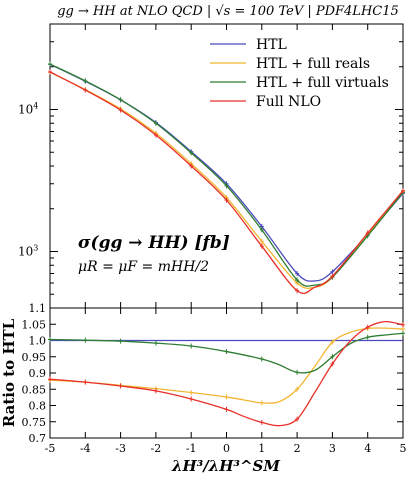  What do you see at coordinates (154, 243) in the screenshot?
I see `cross-section-annotation: σ(gg → HH) [fb]` at bounding box center [154, 243].